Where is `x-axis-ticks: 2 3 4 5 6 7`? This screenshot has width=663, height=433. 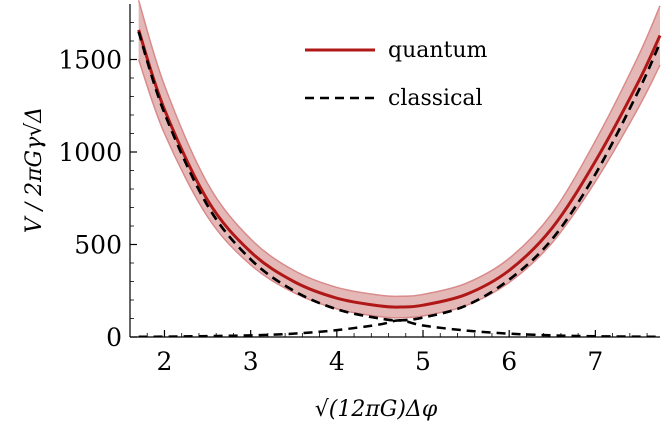
x-axis-ticks: 2 3 4 5 6 7 is located at coordinates (397, 353).